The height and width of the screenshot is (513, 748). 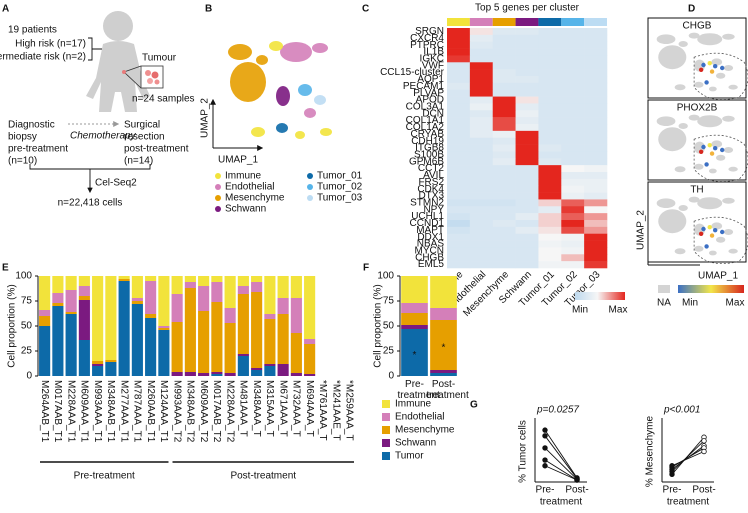 I want to click on risk-label: High risk (n=17), so click(x=50, y=44).